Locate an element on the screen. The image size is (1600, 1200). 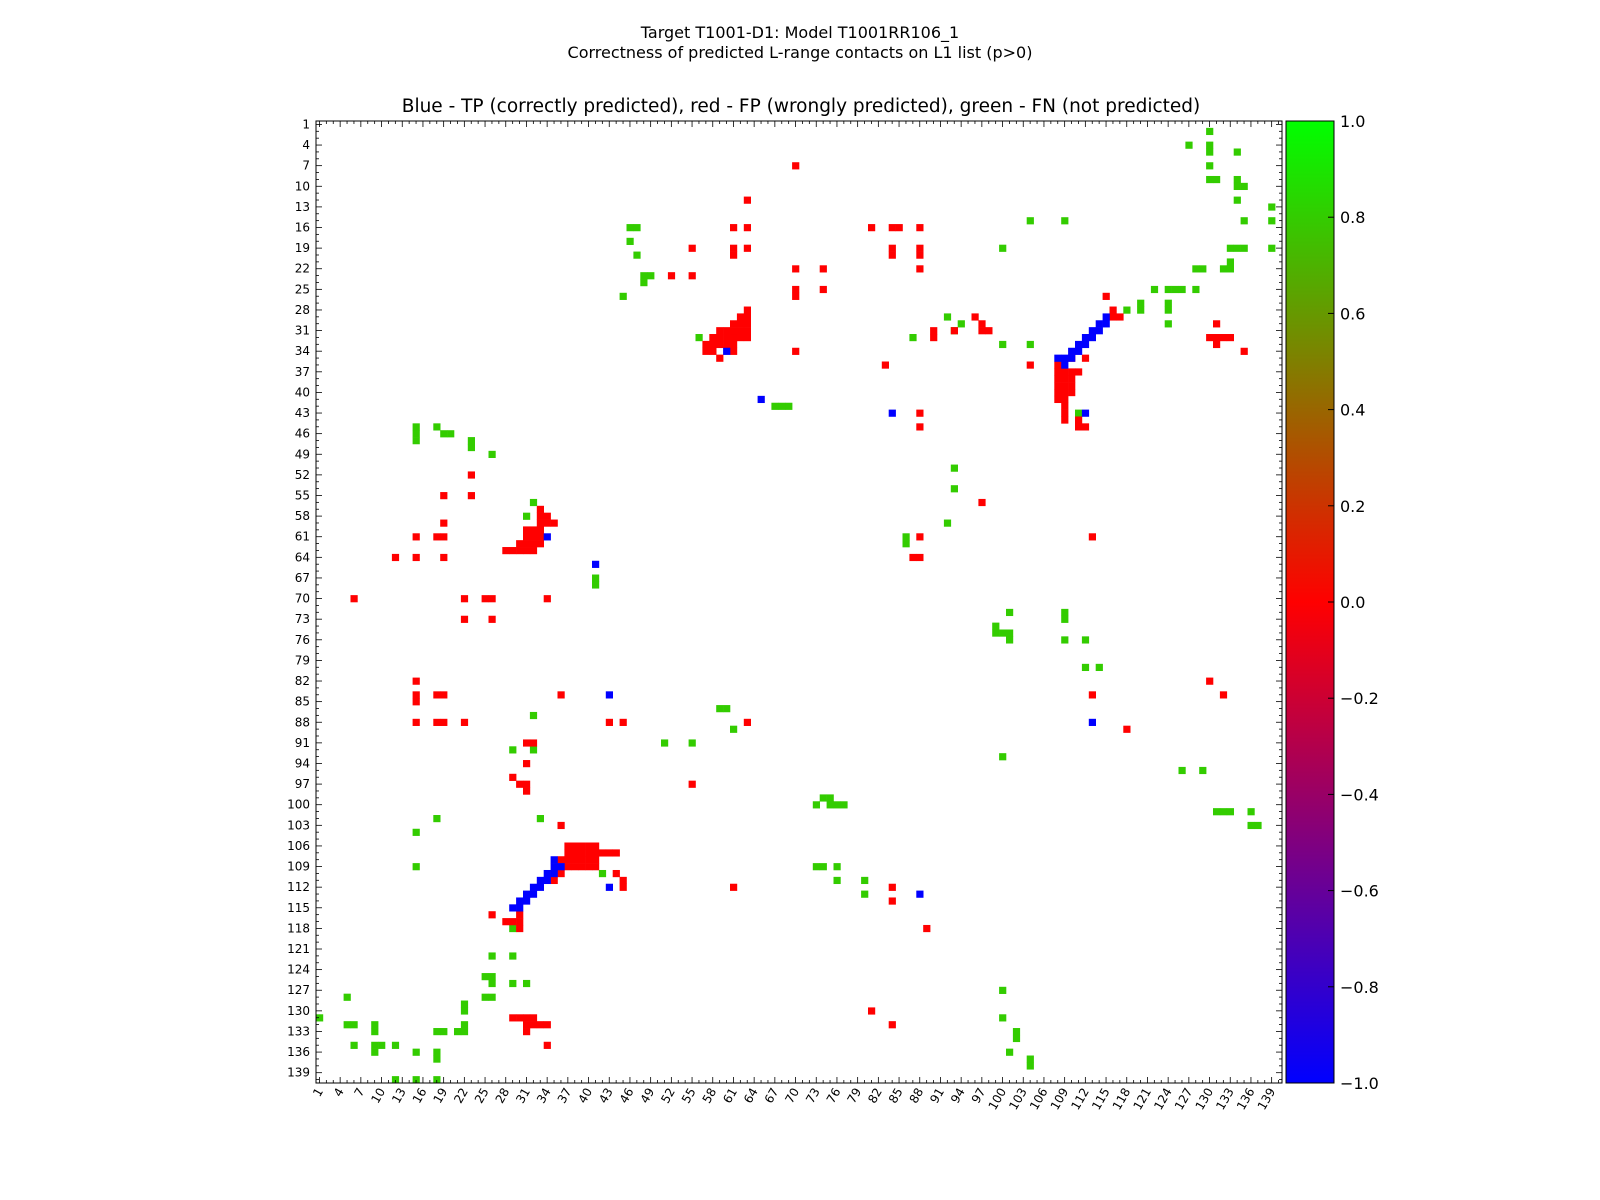
colorbar: 1.0 0.8 0.6 0.4 0.2 0.0 −0.2 −0.4 −0.6 −0.8 −1.0 is located at coordinates (1332, 602).